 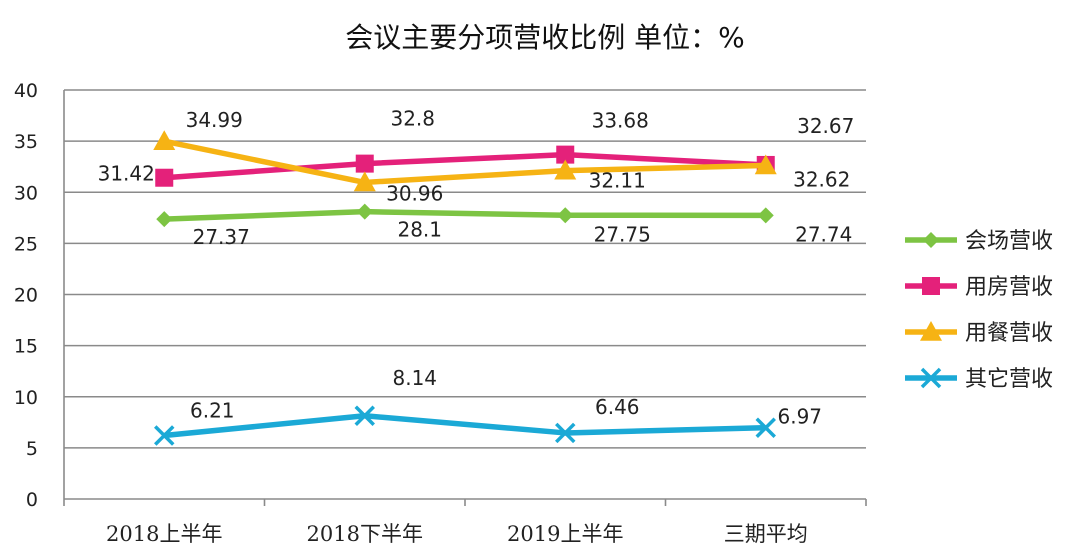 I want to click on y-tick-label: 10, so click(x=26, y=398).